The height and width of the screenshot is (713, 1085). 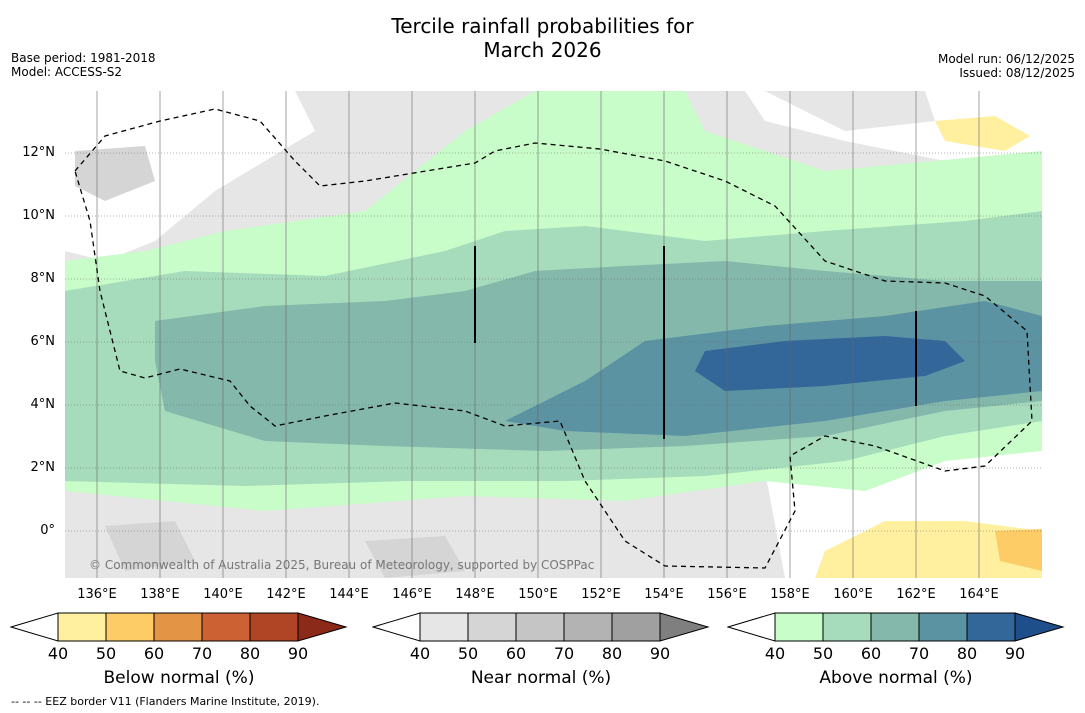 What do you see at coordinates (190, 176) in the screenshot?
I see `white-region` at bounding box center [190, 176].